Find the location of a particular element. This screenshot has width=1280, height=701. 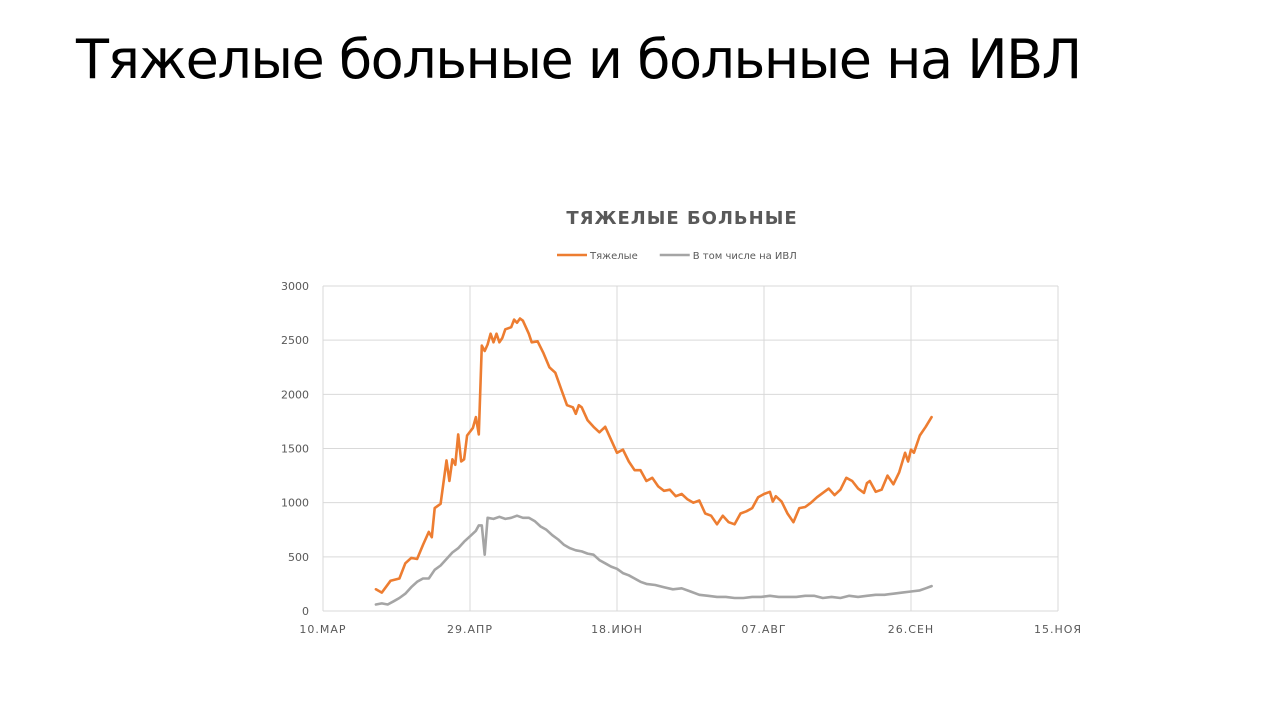

x-tick-label: 26.СЕН is located at coordinates (911, 629).